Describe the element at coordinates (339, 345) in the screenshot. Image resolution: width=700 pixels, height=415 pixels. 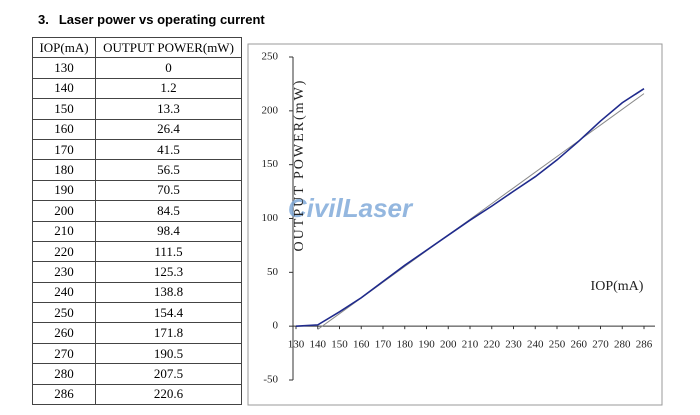
I see `x-tick-label: 150` at that location.